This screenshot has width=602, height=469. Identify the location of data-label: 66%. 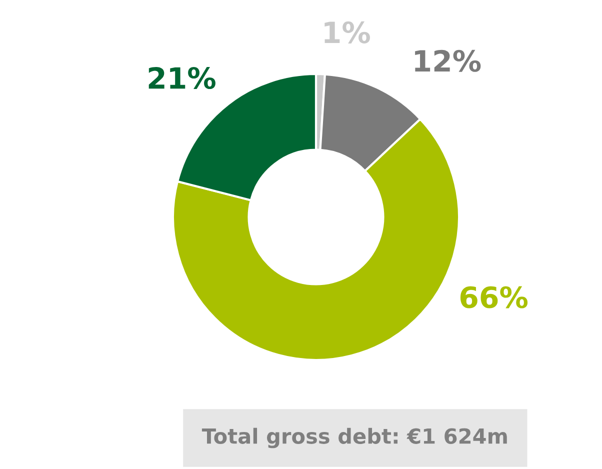
(494, 297).